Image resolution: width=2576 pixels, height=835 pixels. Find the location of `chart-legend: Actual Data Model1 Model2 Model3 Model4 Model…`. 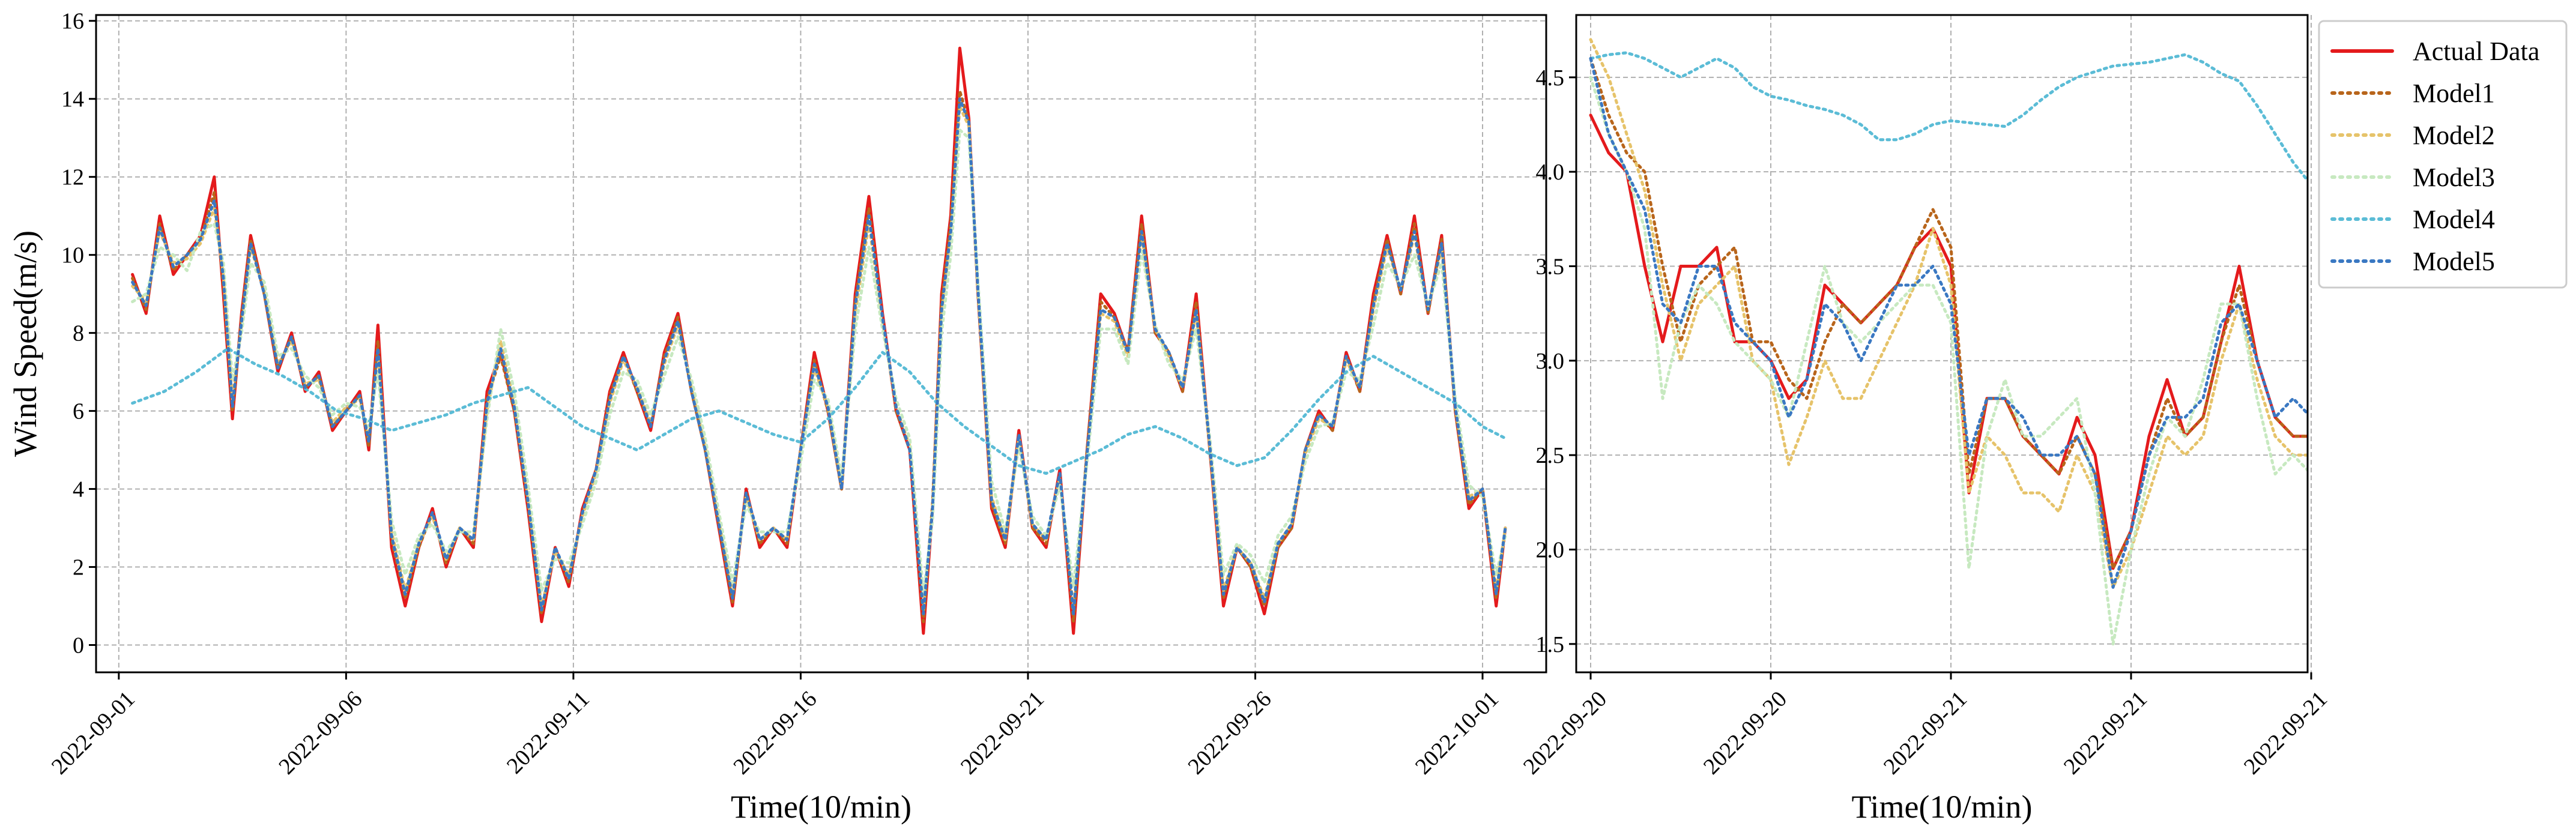

chart-legend: Actual Data Model1 Model2 Model3 Model4 Model… is located at coordinates (2443, 154).